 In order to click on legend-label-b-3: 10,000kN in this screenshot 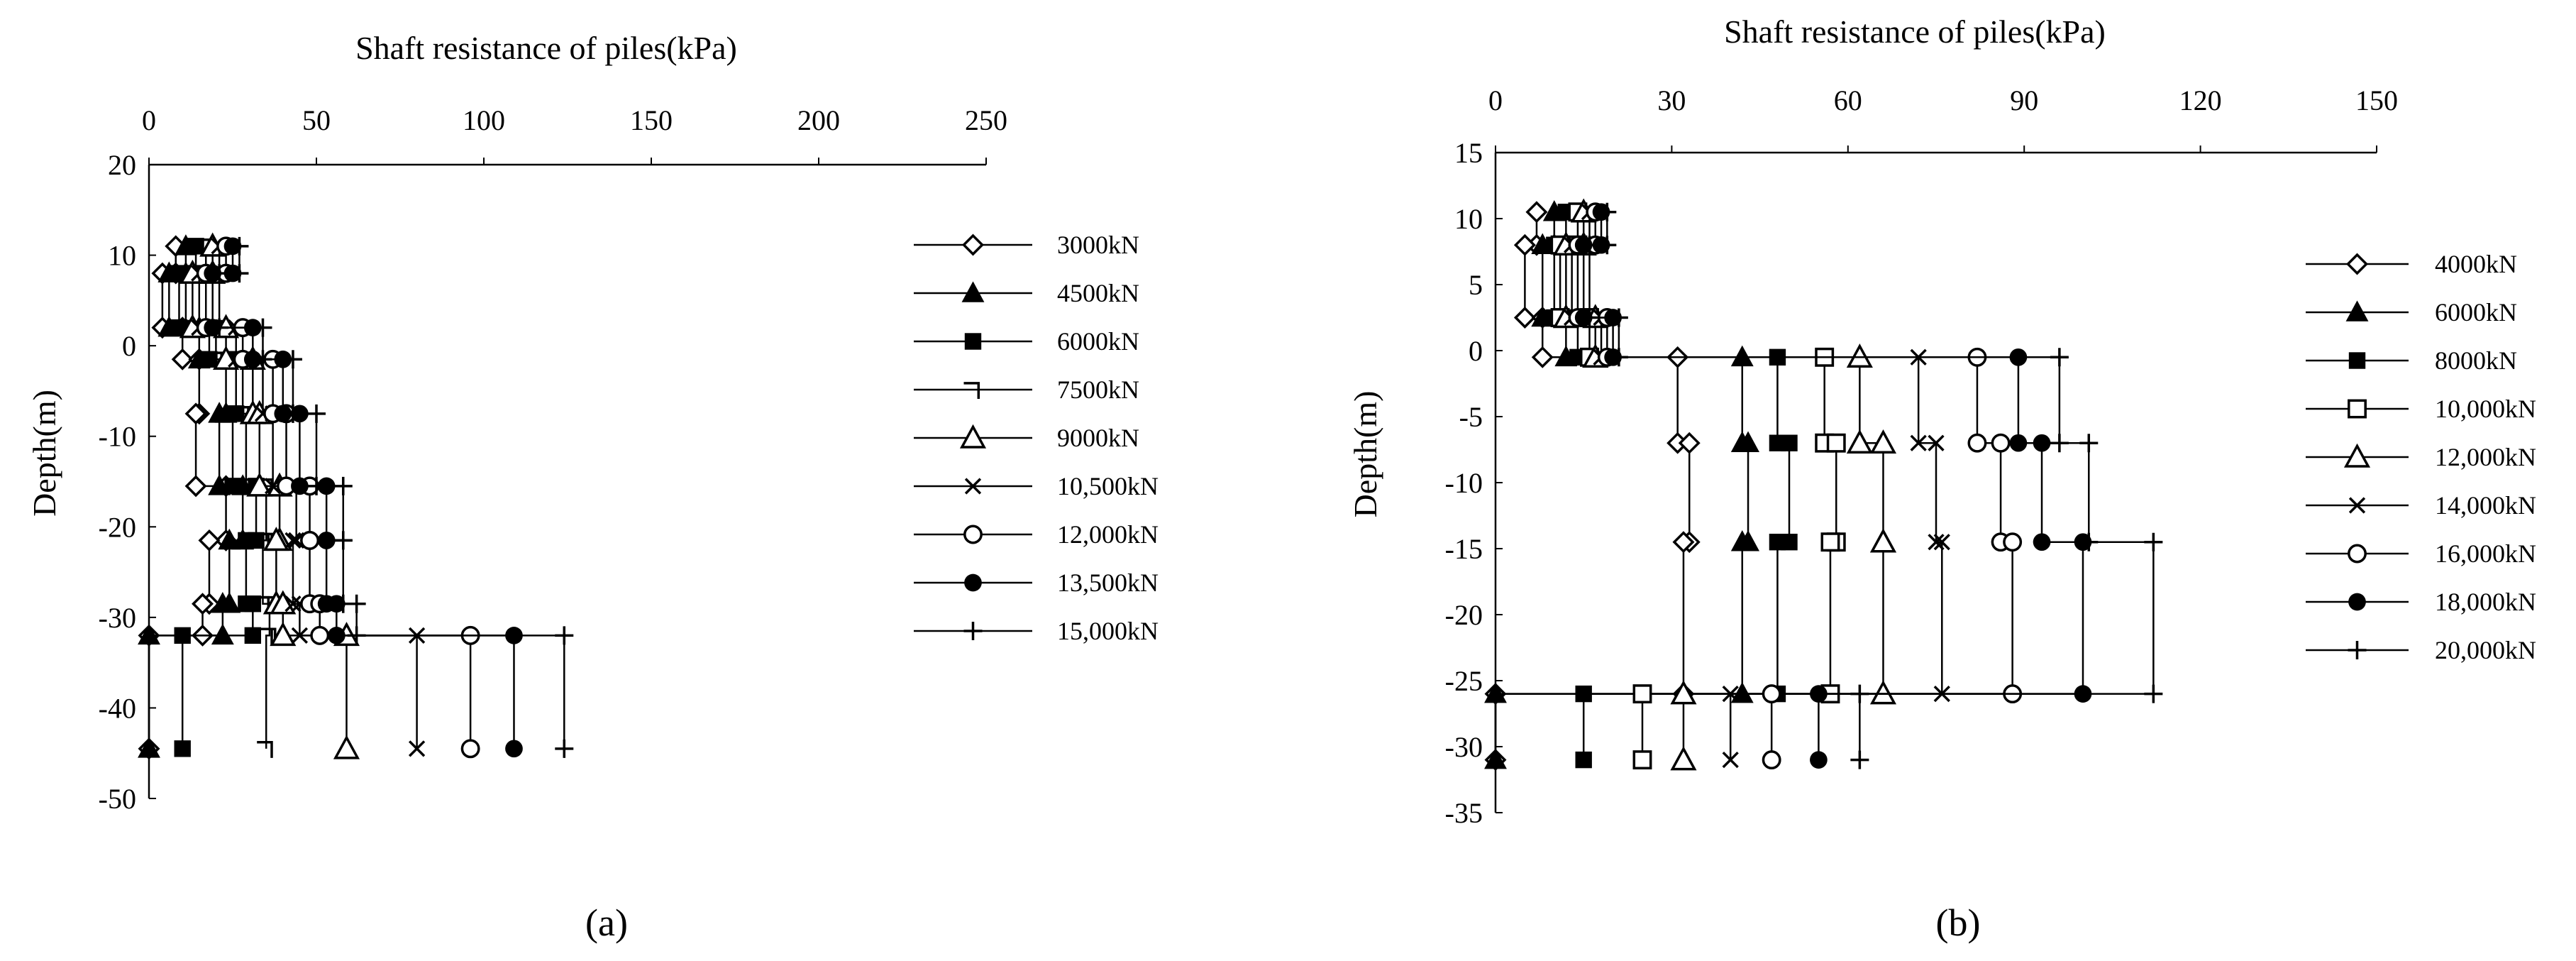, I will do `click(2485, 409)`.